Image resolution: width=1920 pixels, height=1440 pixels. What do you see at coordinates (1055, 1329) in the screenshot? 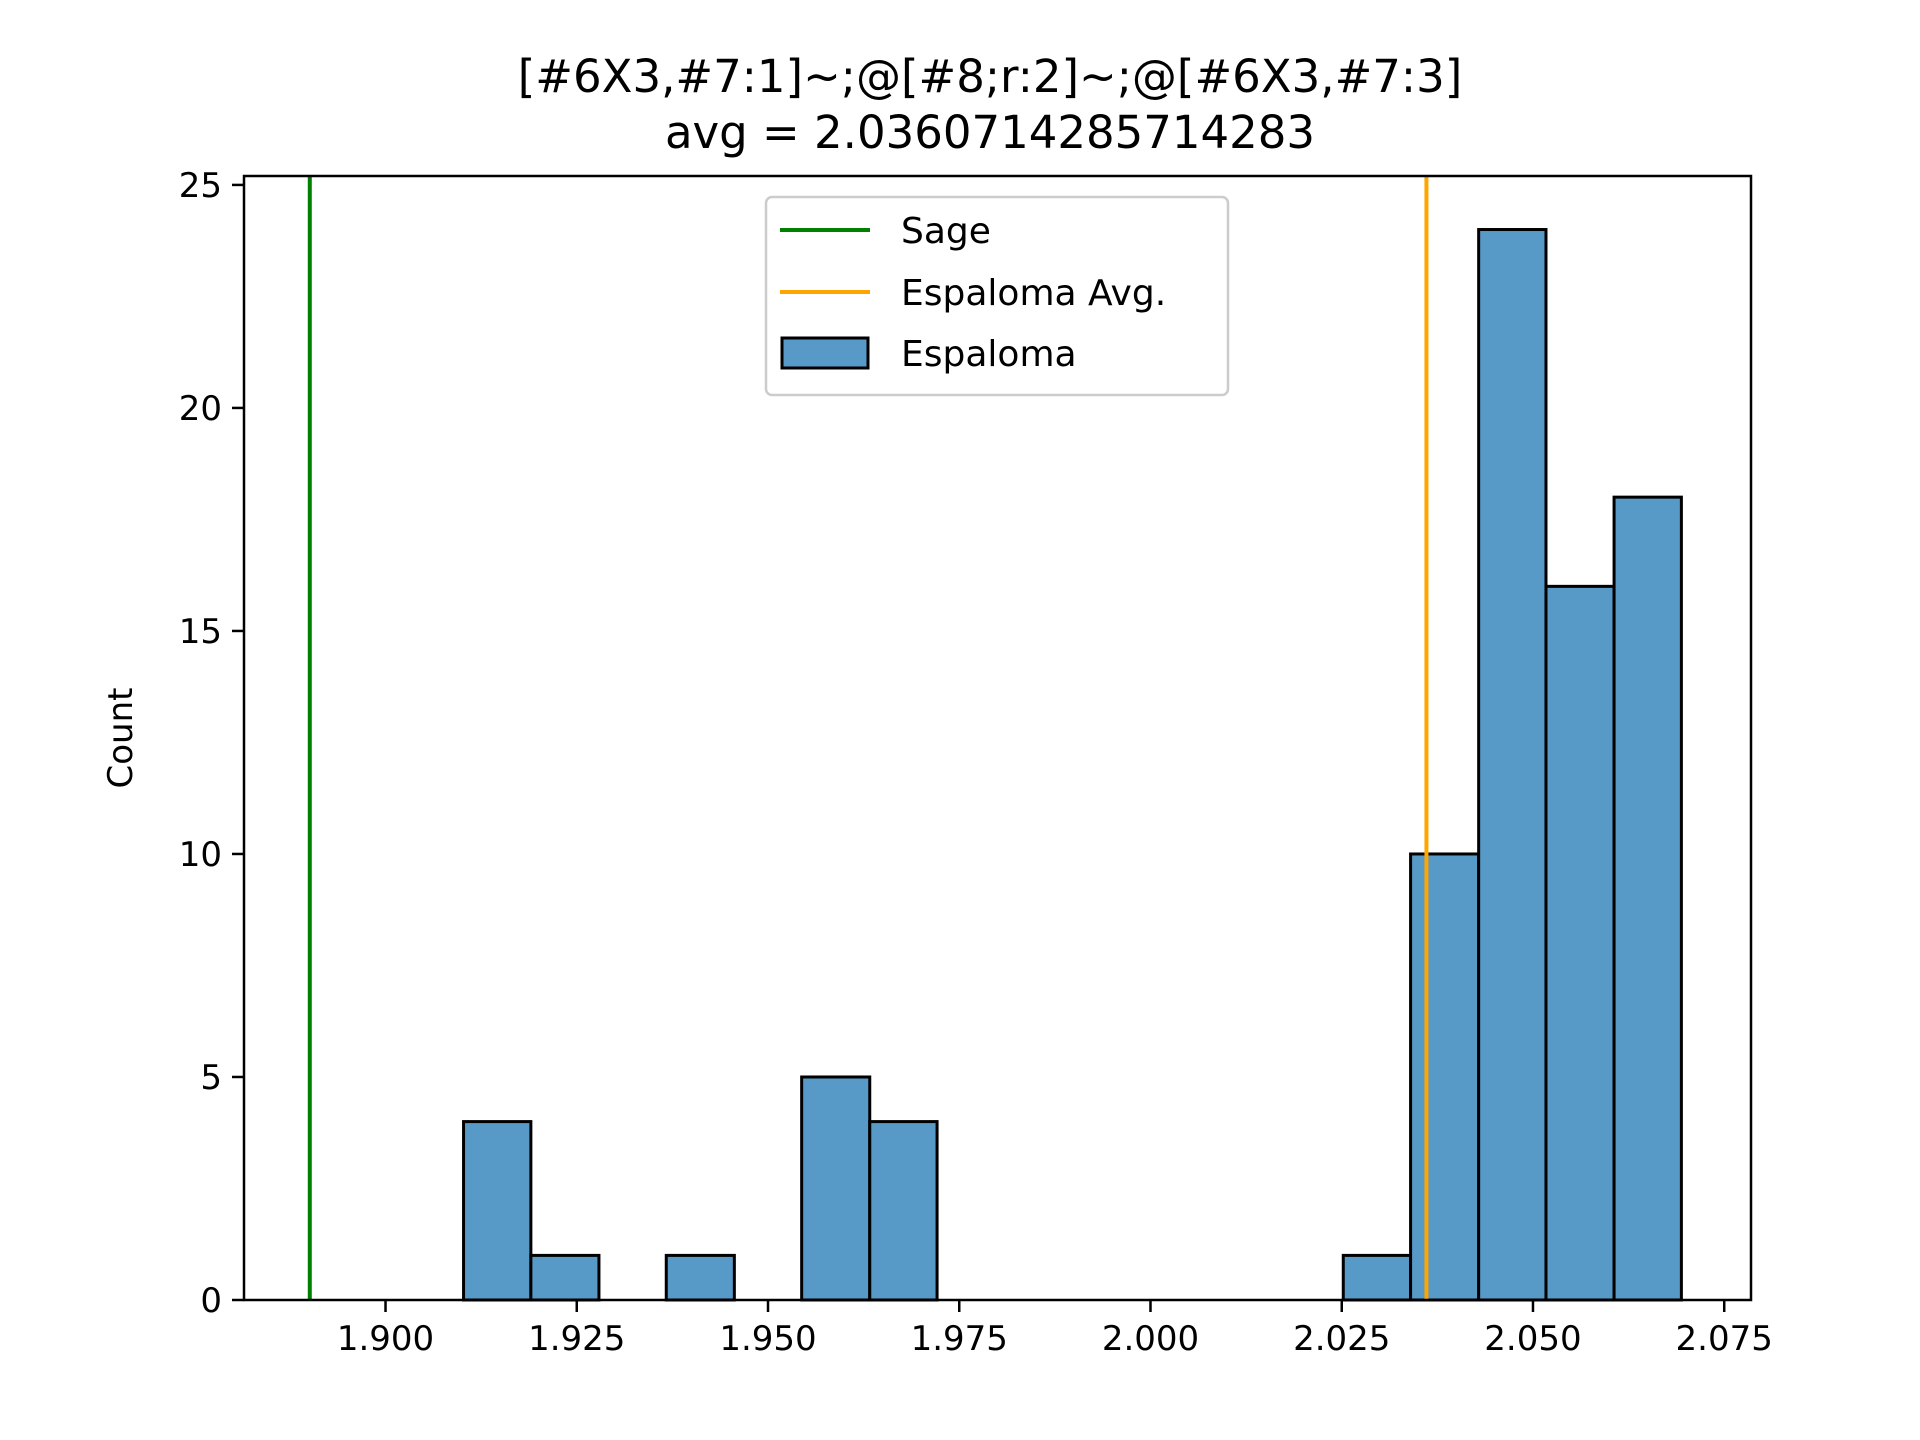
I see `x-axis: 1.900 1.925 1.950 1.975 2.000 2.025 2.050 2.075` at bounding box center [1055, 1329].